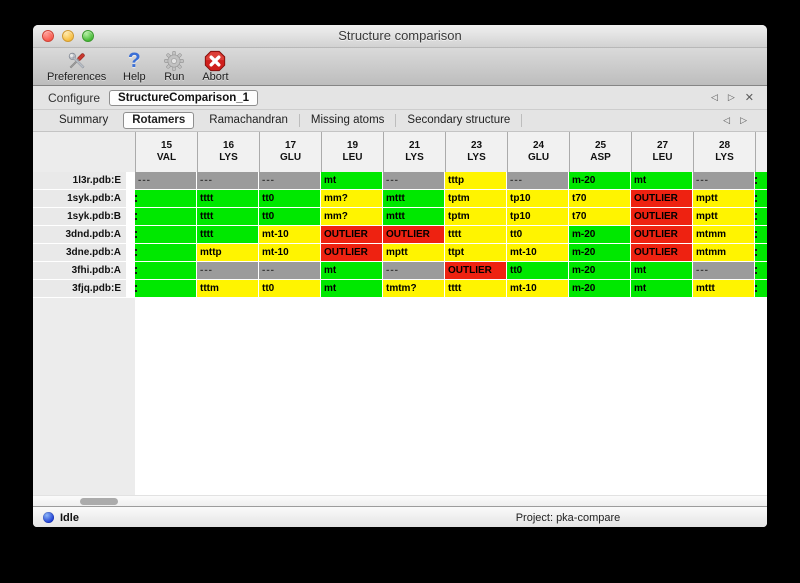 The height and width of the screenshot is (583, 800). Describe the element at coordinates (475, 252) in the screenshot. I see `rotamer-cell: ttpt` at that location.